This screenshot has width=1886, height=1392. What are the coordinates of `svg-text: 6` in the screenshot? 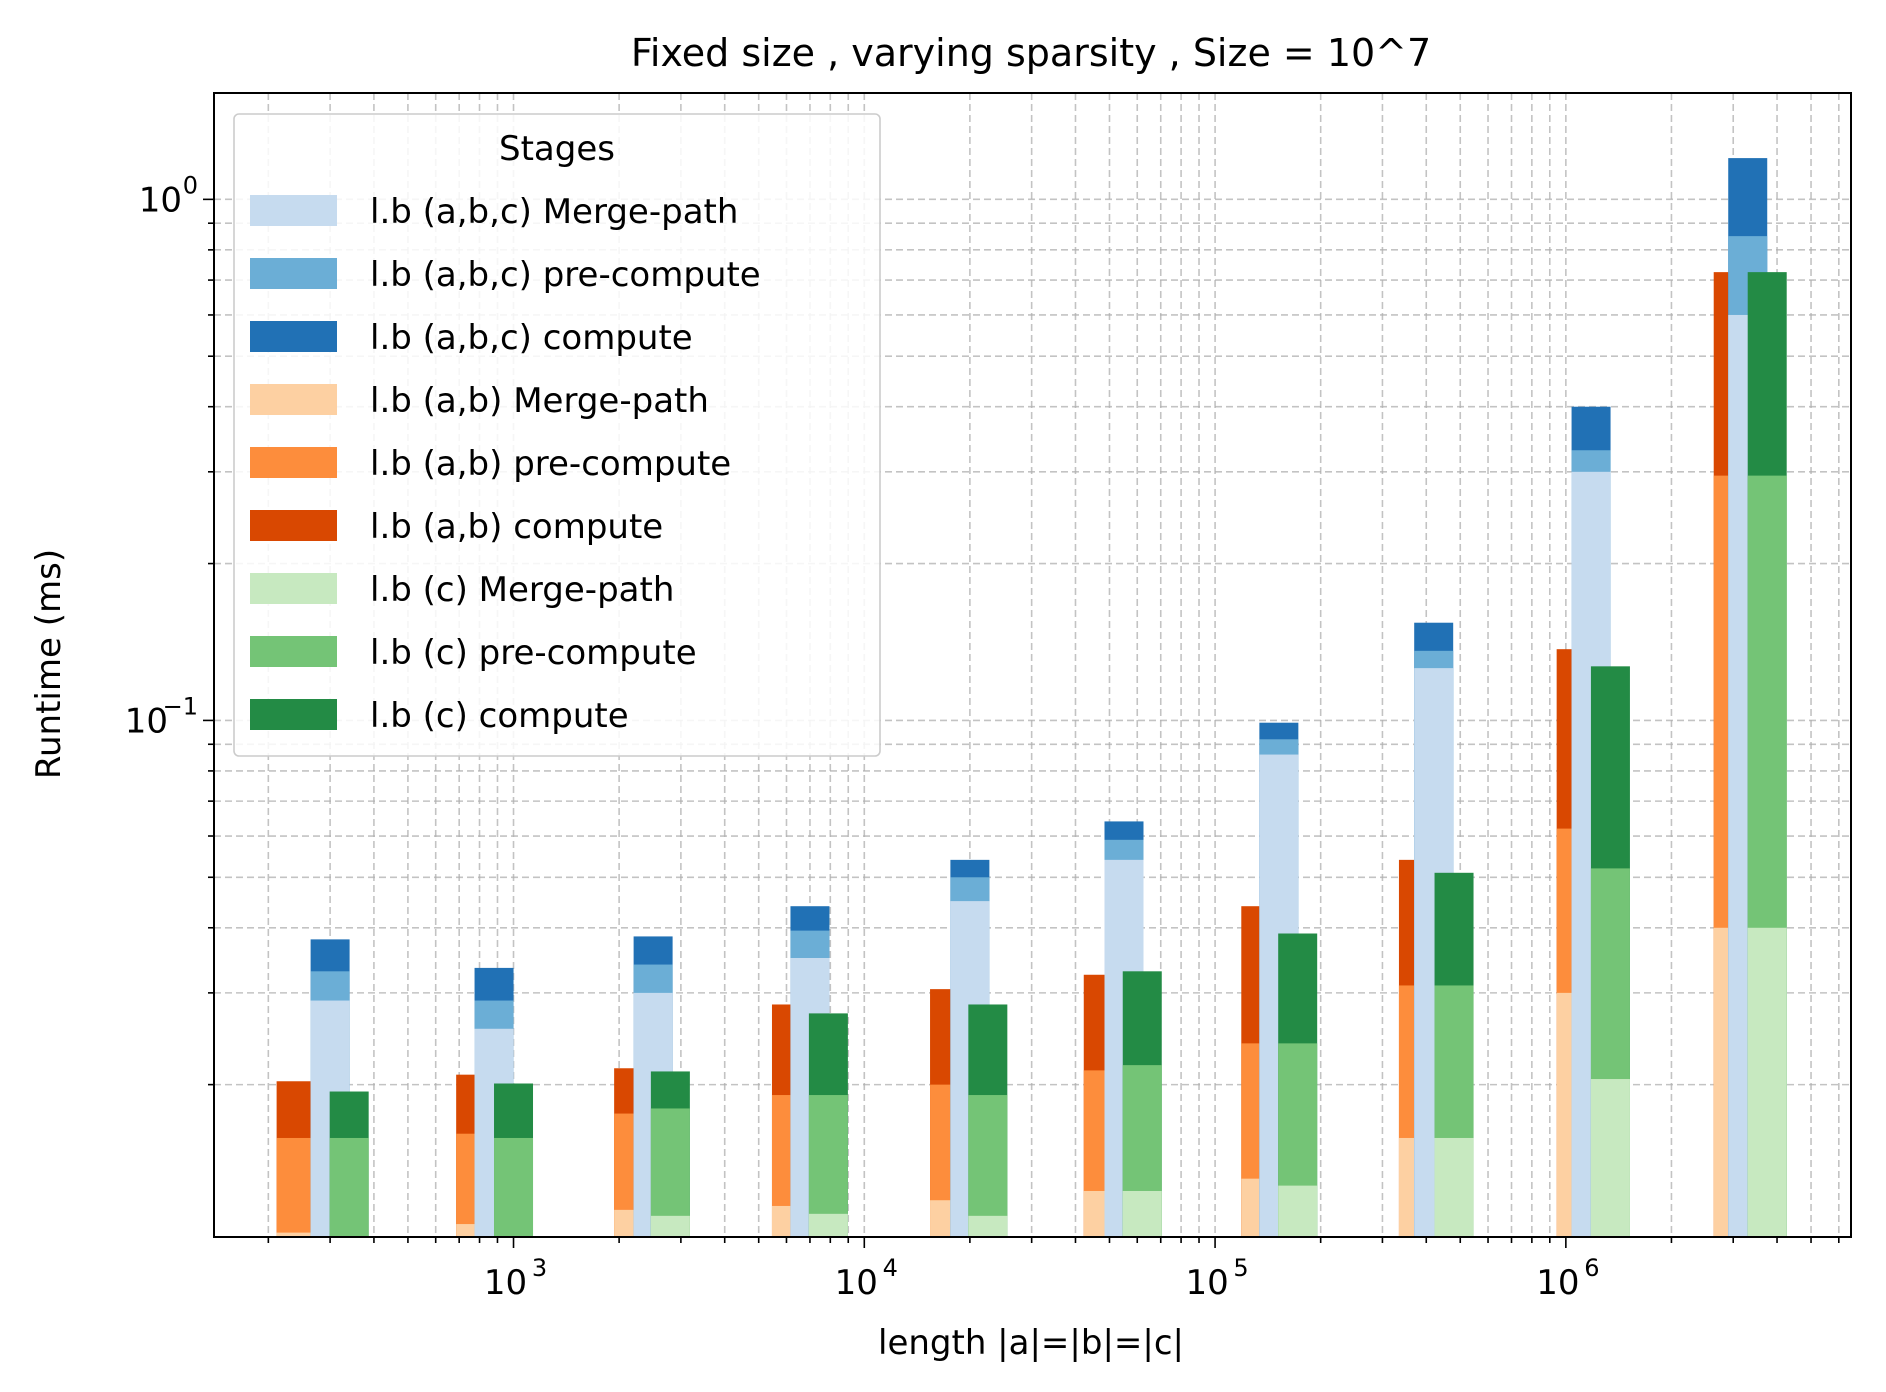 It's located at (1591, 1268).